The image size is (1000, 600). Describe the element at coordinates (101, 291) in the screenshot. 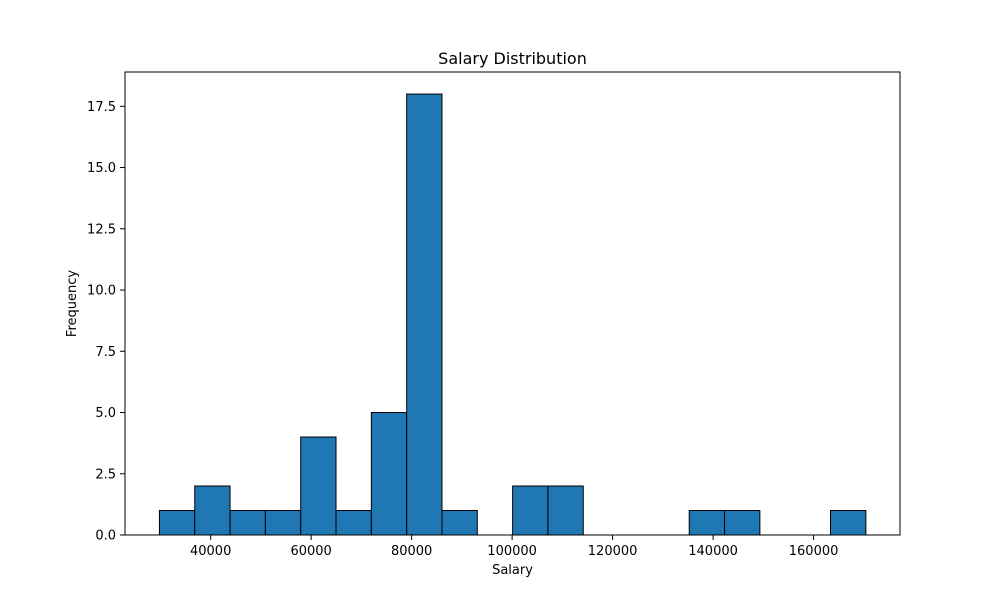

I see `y-tick-label: 10.0` at that location.